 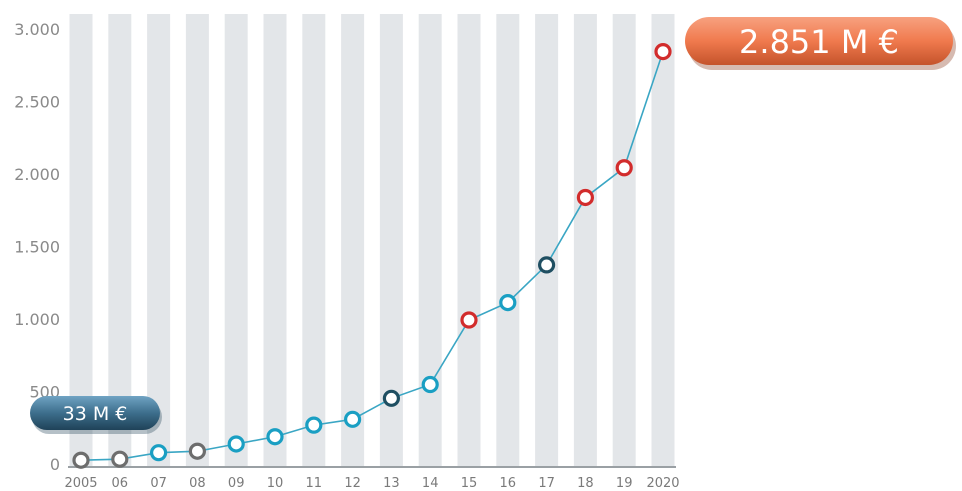 I want to click on end-badge-shape, so click(x=819, y=41).